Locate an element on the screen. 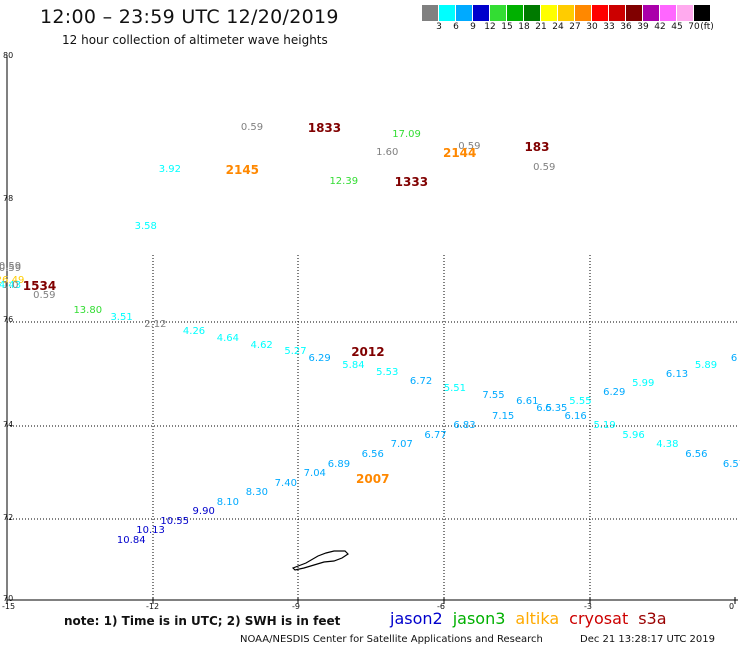 The height and width of the screenshot is (650, 740). color-scale-labels: 3 6 9 12 15 18 21 24 27 30 33 36 39 42 45 70 (ft) is located at coordinates (581, 28).